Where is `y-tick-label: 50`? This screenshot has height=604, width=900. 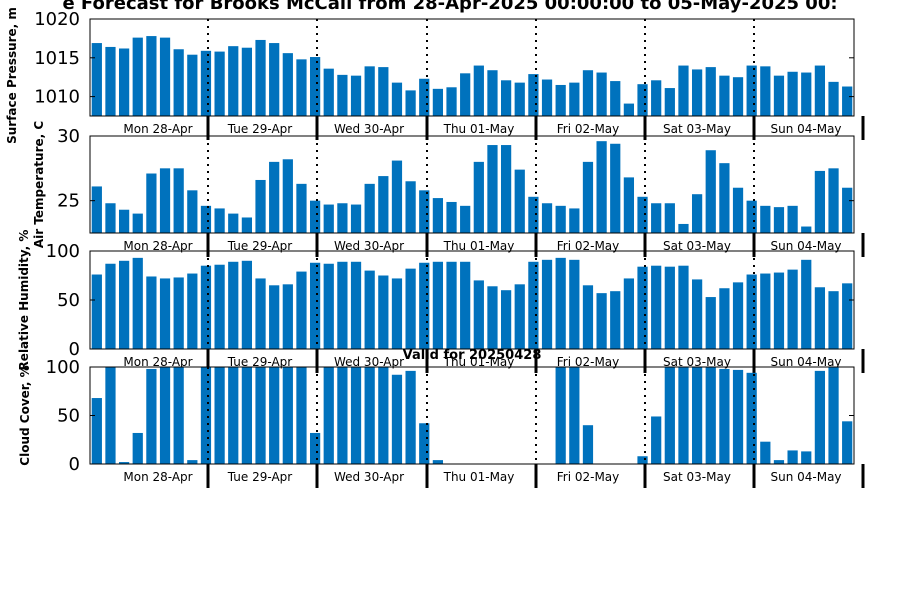 y-tick-label: 50 is located at coordinates (68, 300).